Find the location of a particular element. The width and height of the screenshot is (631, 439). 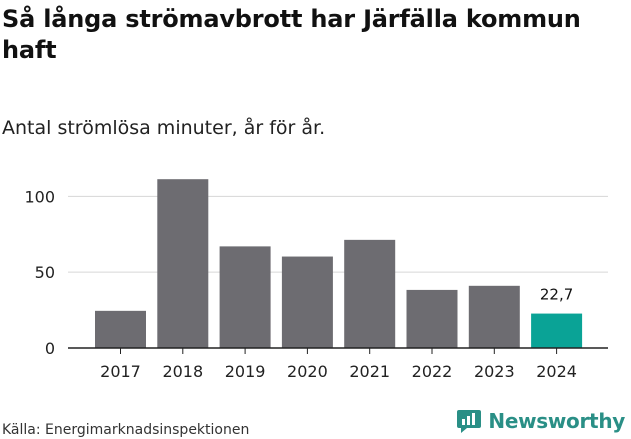

y-axis-ticks: 0 50 100 is located at coordinates (39, 272).